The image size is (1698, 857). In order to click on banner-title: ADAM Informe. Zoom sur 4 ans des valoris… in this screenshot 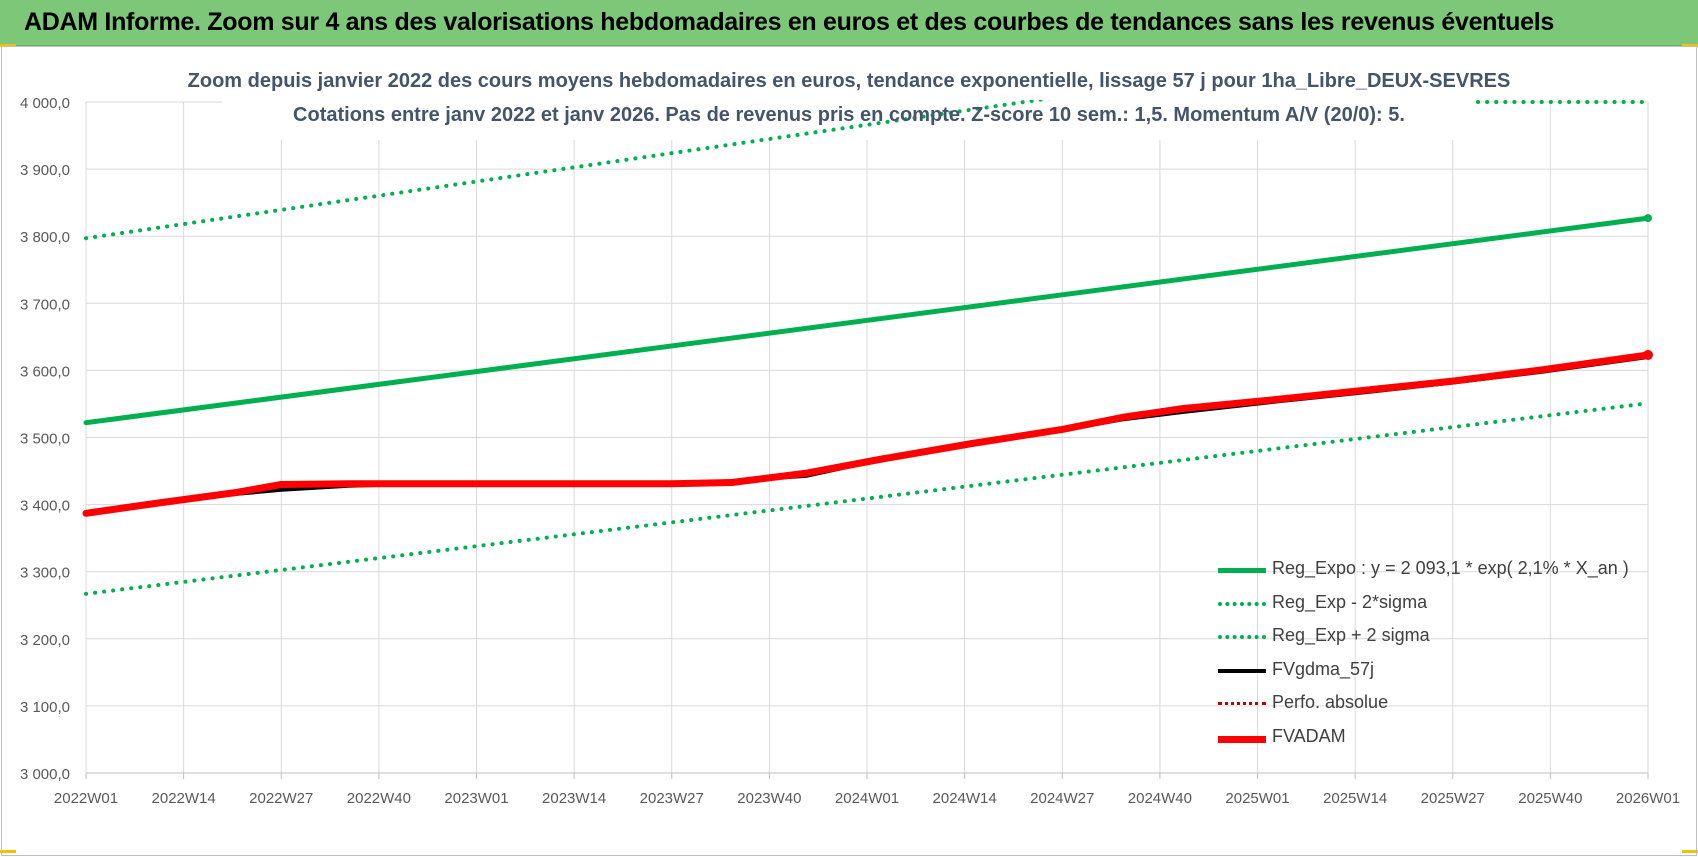, I will do `click(789, 22)`.